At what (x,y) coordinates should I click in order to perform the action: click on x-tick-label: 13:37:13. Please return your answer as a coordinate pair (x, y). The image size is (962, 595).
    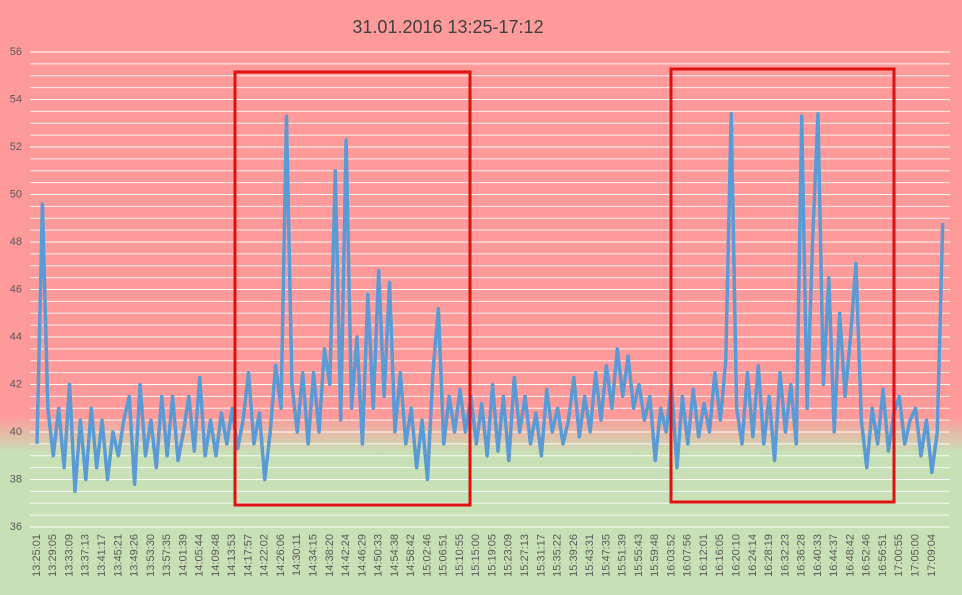
    Looking at the image, I should click on (86, 555).